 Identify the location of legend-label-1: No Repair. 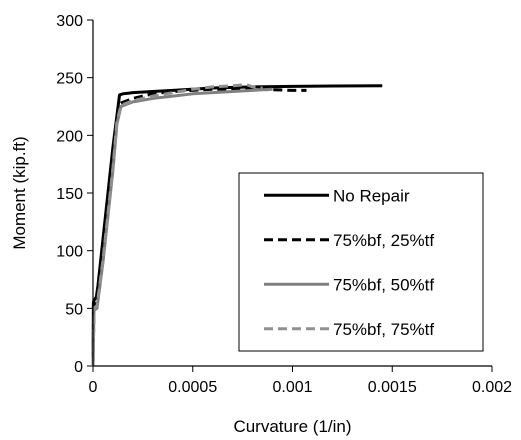
(371, 195).